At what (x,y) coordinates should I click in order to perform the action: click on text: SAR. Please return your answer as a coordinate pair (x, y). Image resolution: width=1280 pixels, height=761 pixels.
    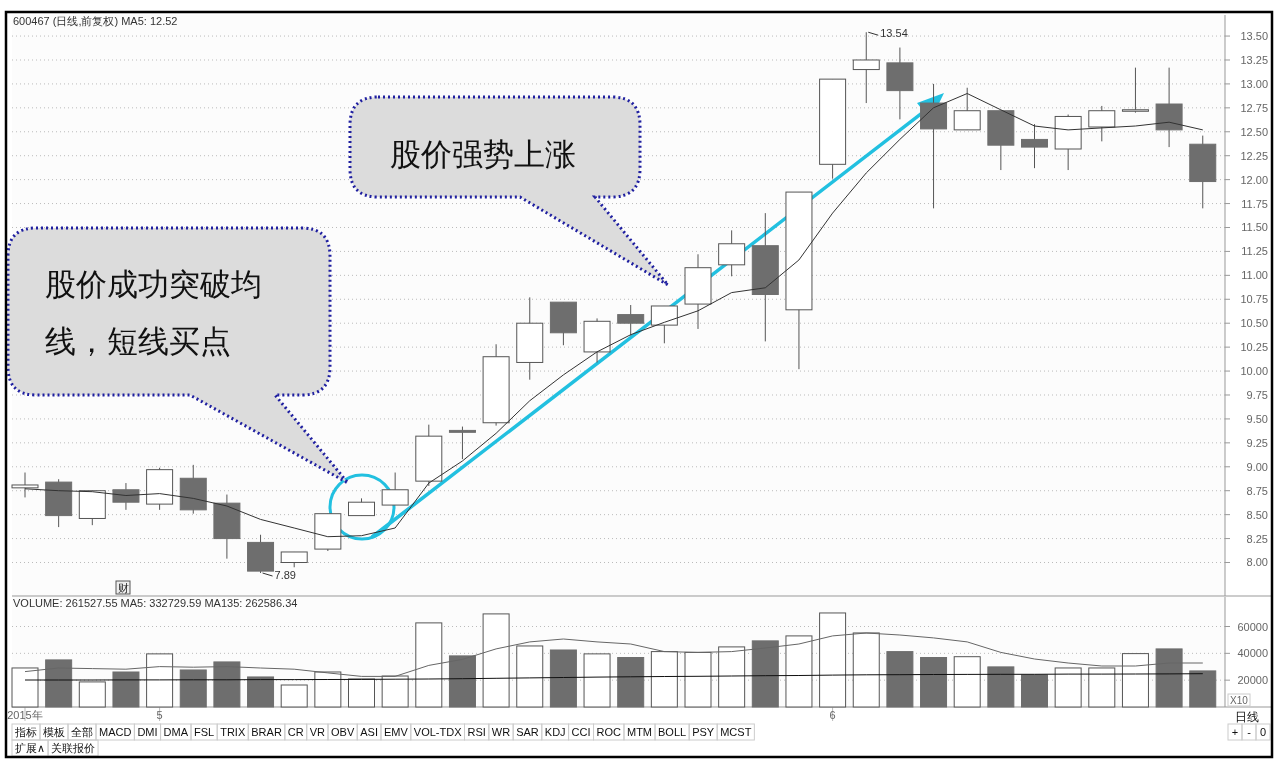
    Looking at the image, I should click on (527, 732).